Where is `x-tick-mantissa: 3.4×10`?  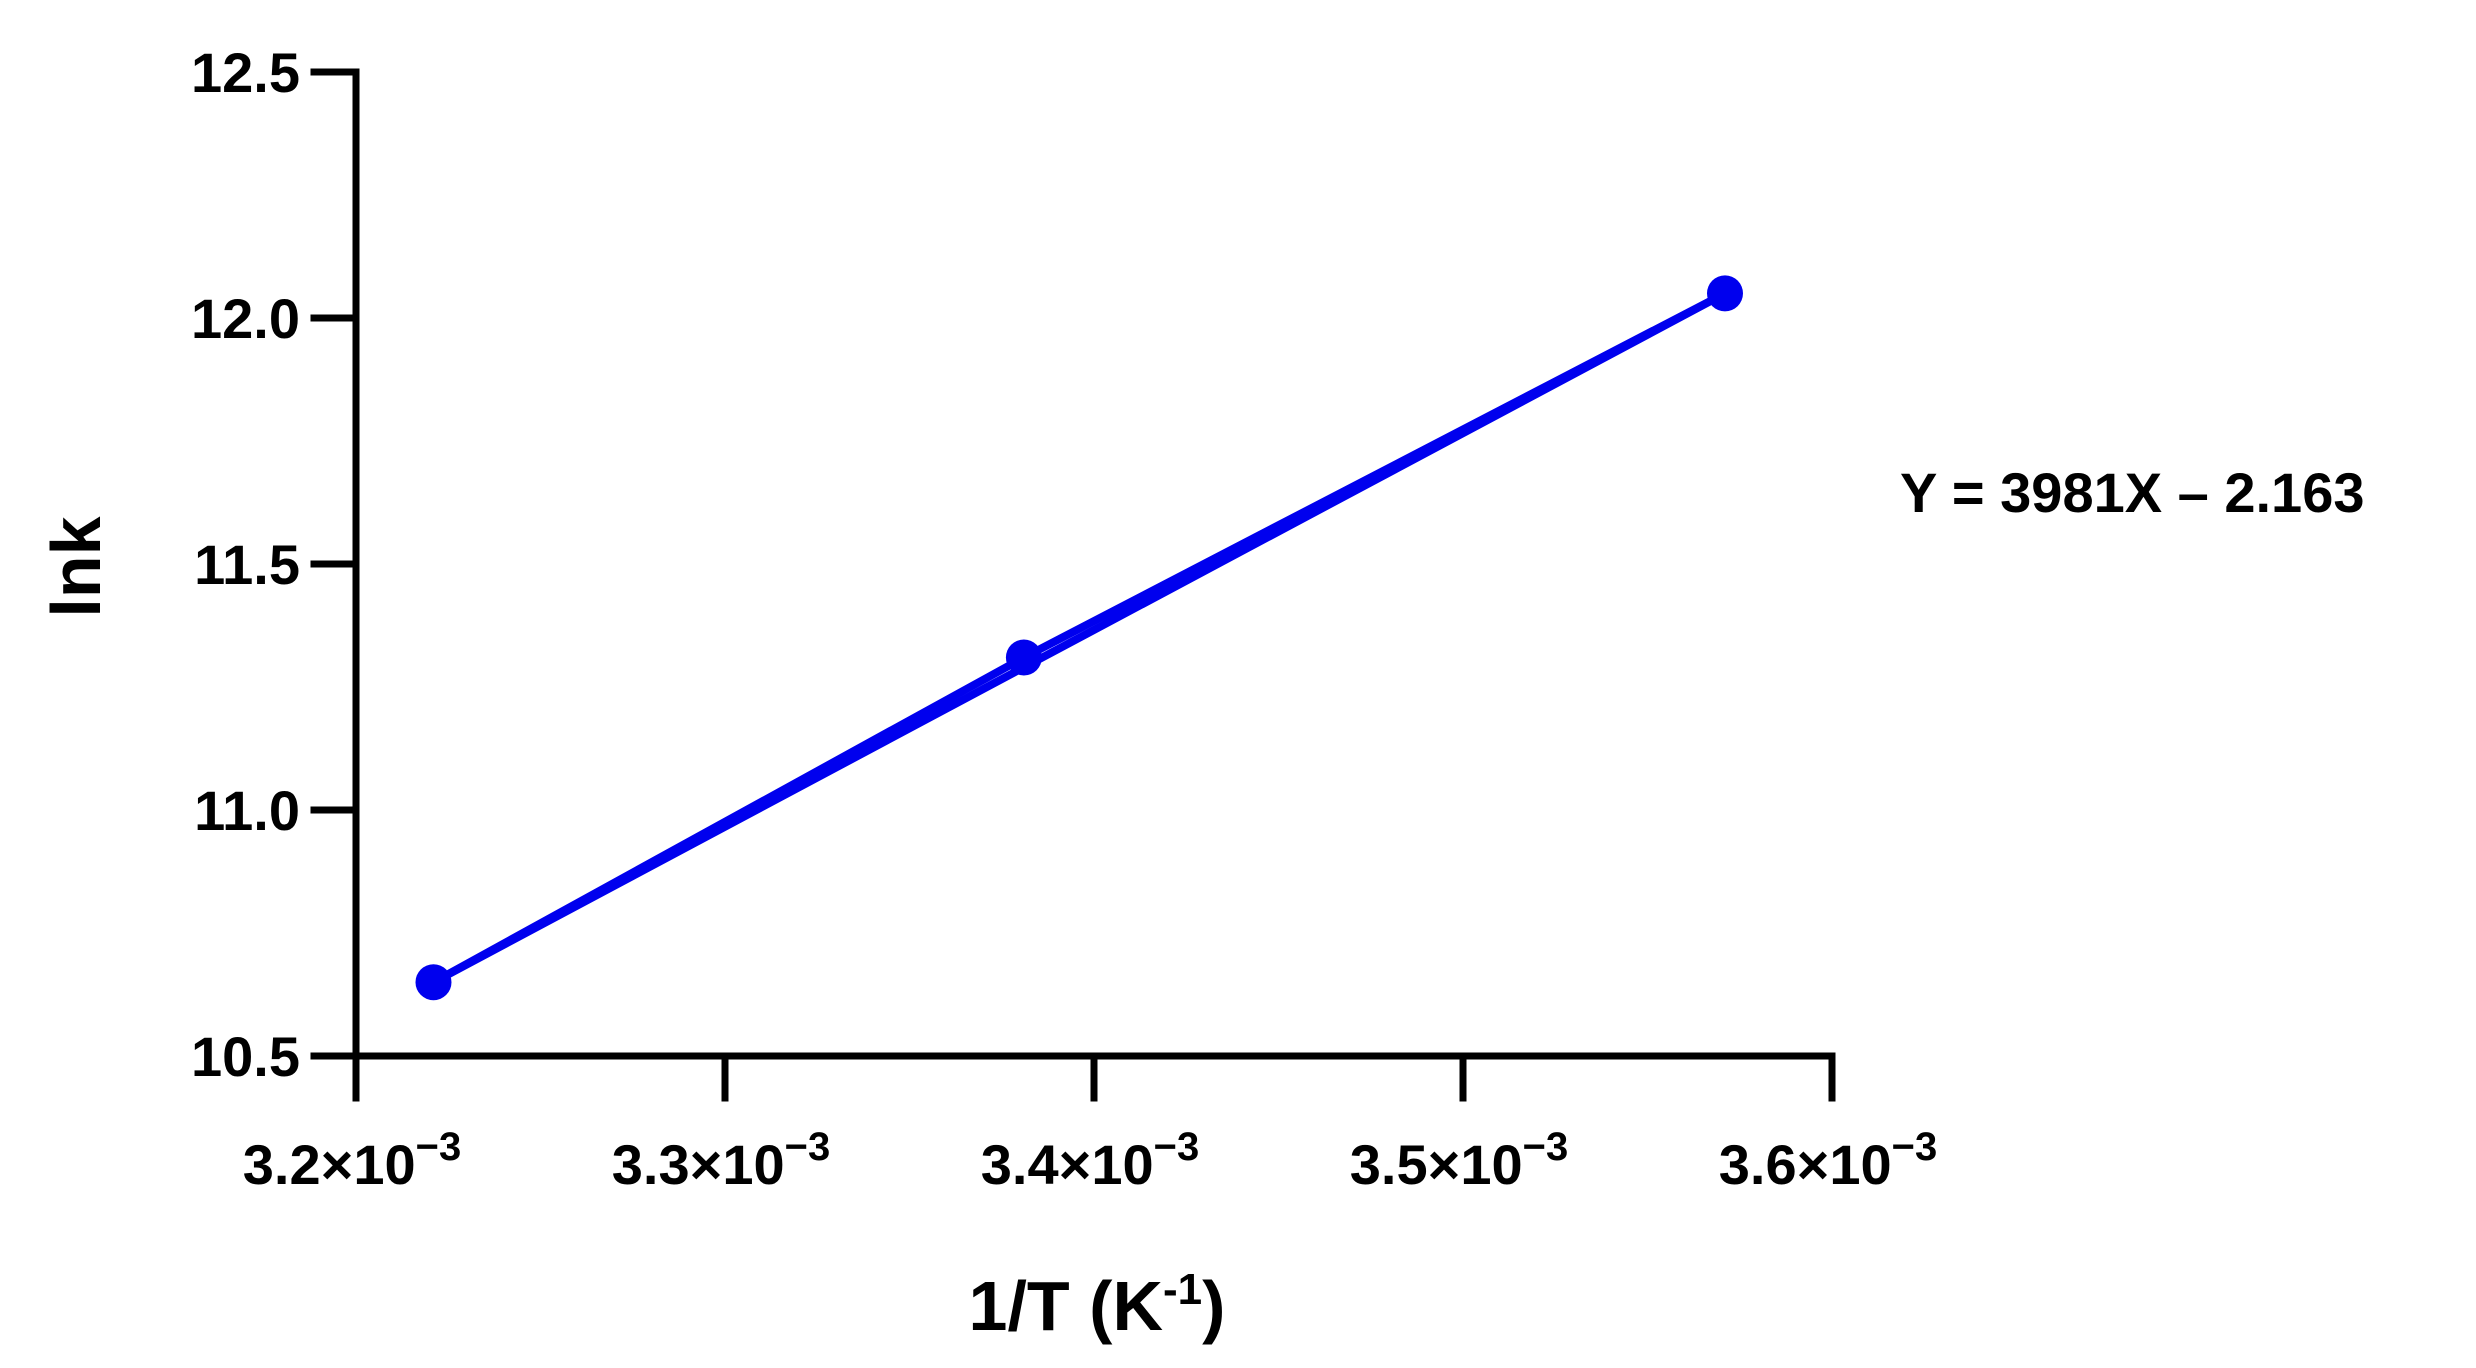 x-tick-mantissa: 3.4×10 is located at coordinates (1067, 1164).